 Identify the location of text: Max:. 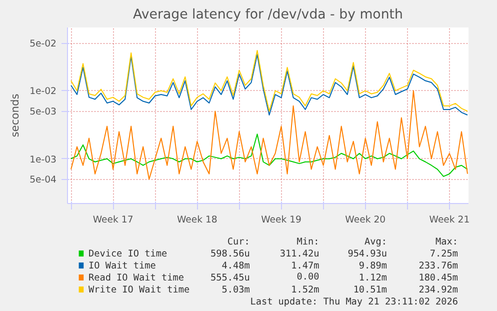
(447, 242).